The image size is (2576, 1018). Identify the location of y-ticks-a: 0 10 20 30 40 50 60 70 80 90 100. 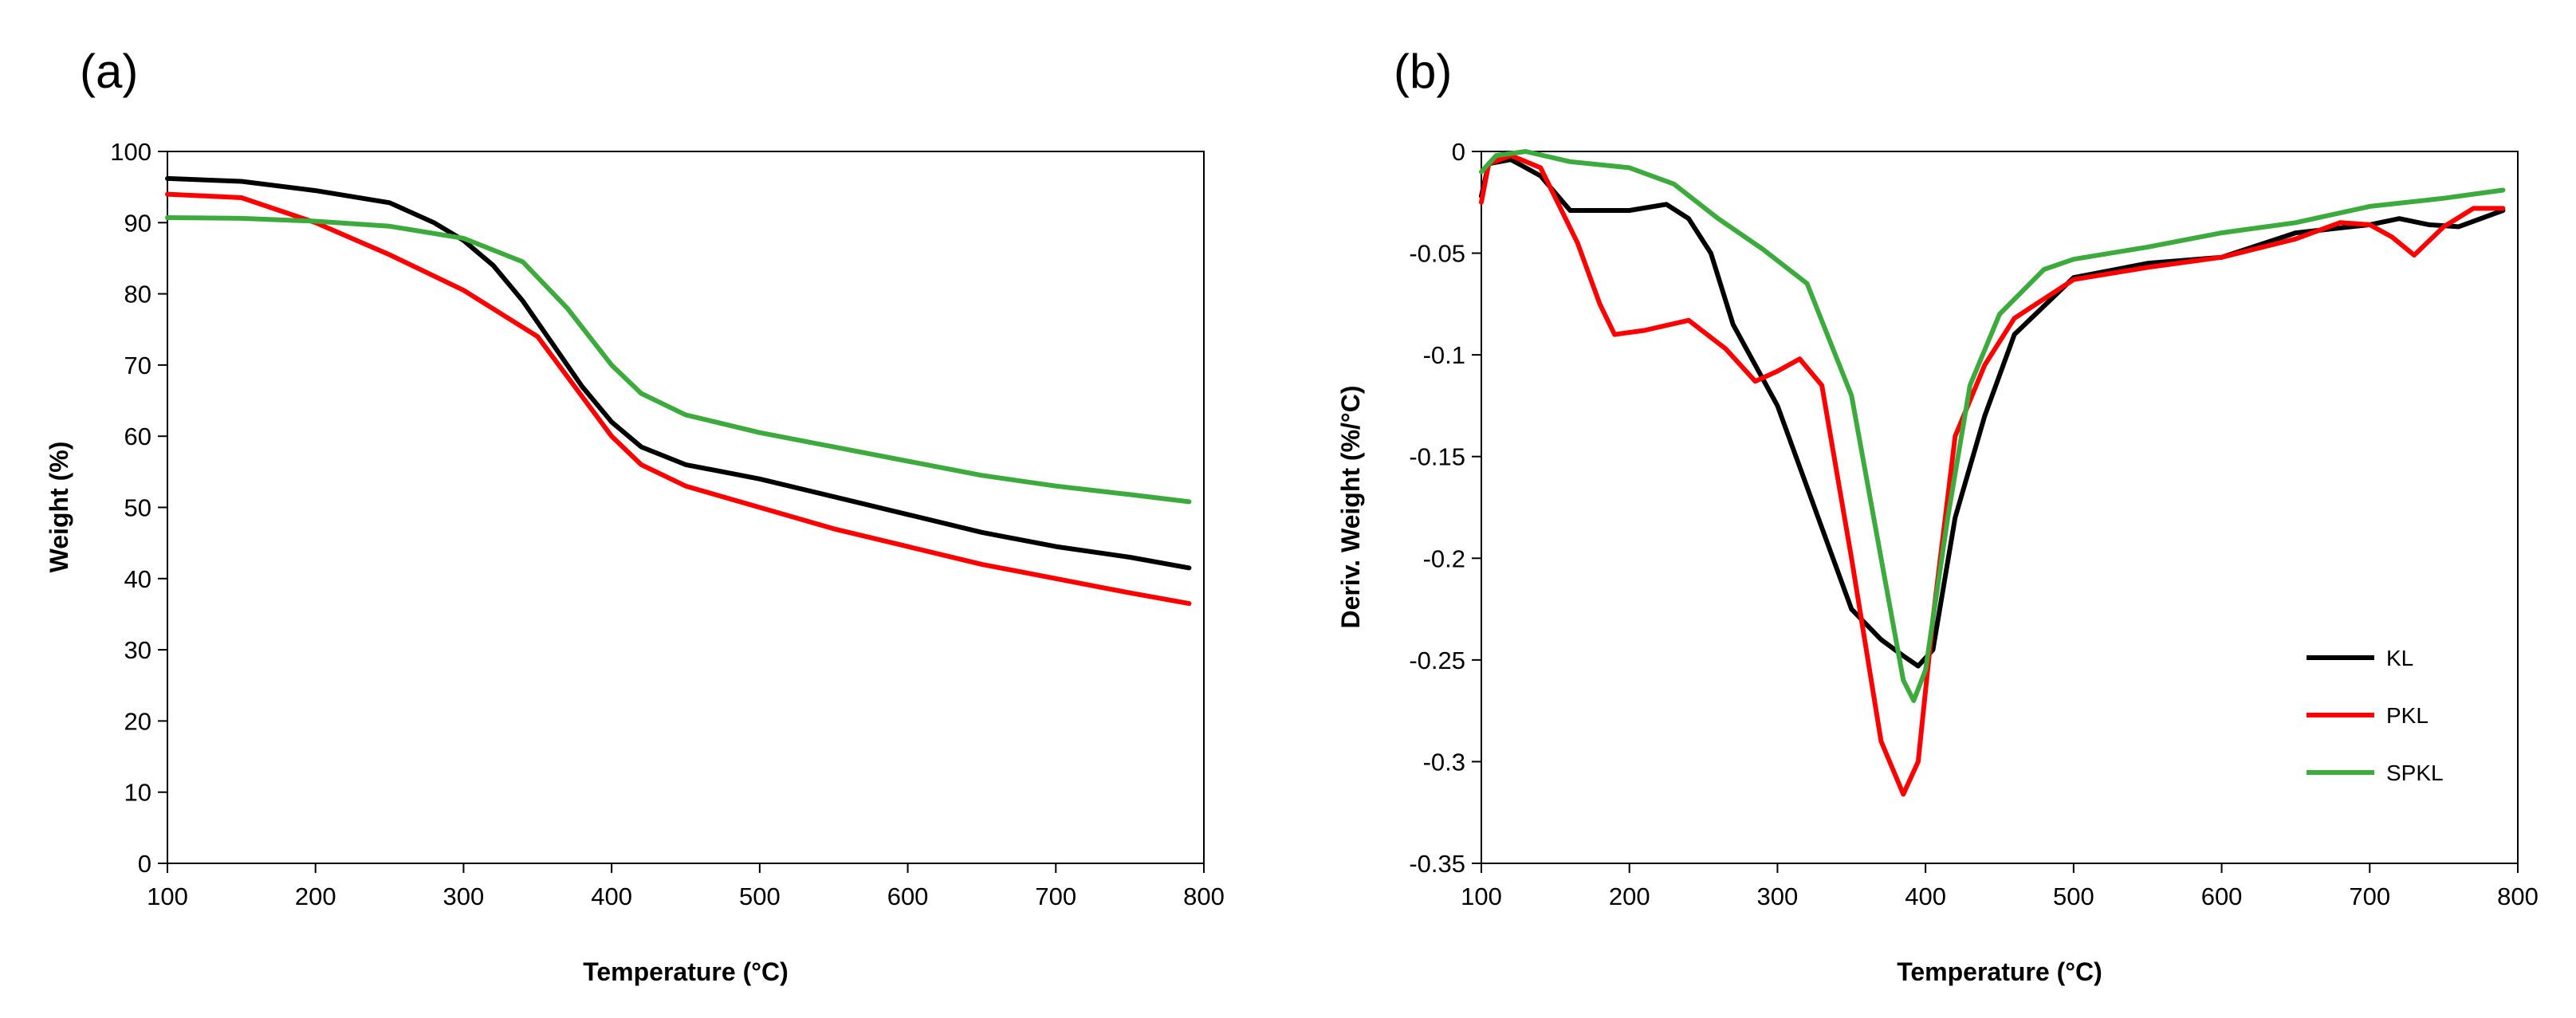
(139, 508).